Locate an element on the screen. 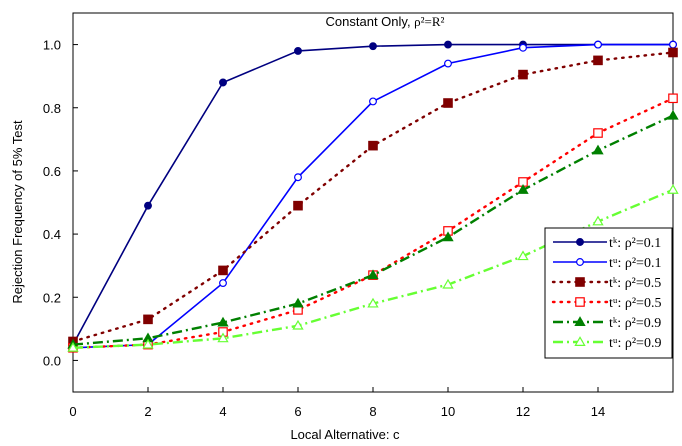 The width and height of the screenshot is (682, 446). legend-item: tᵏ: ρ²=0.9 is located at coordinates (607, 323).